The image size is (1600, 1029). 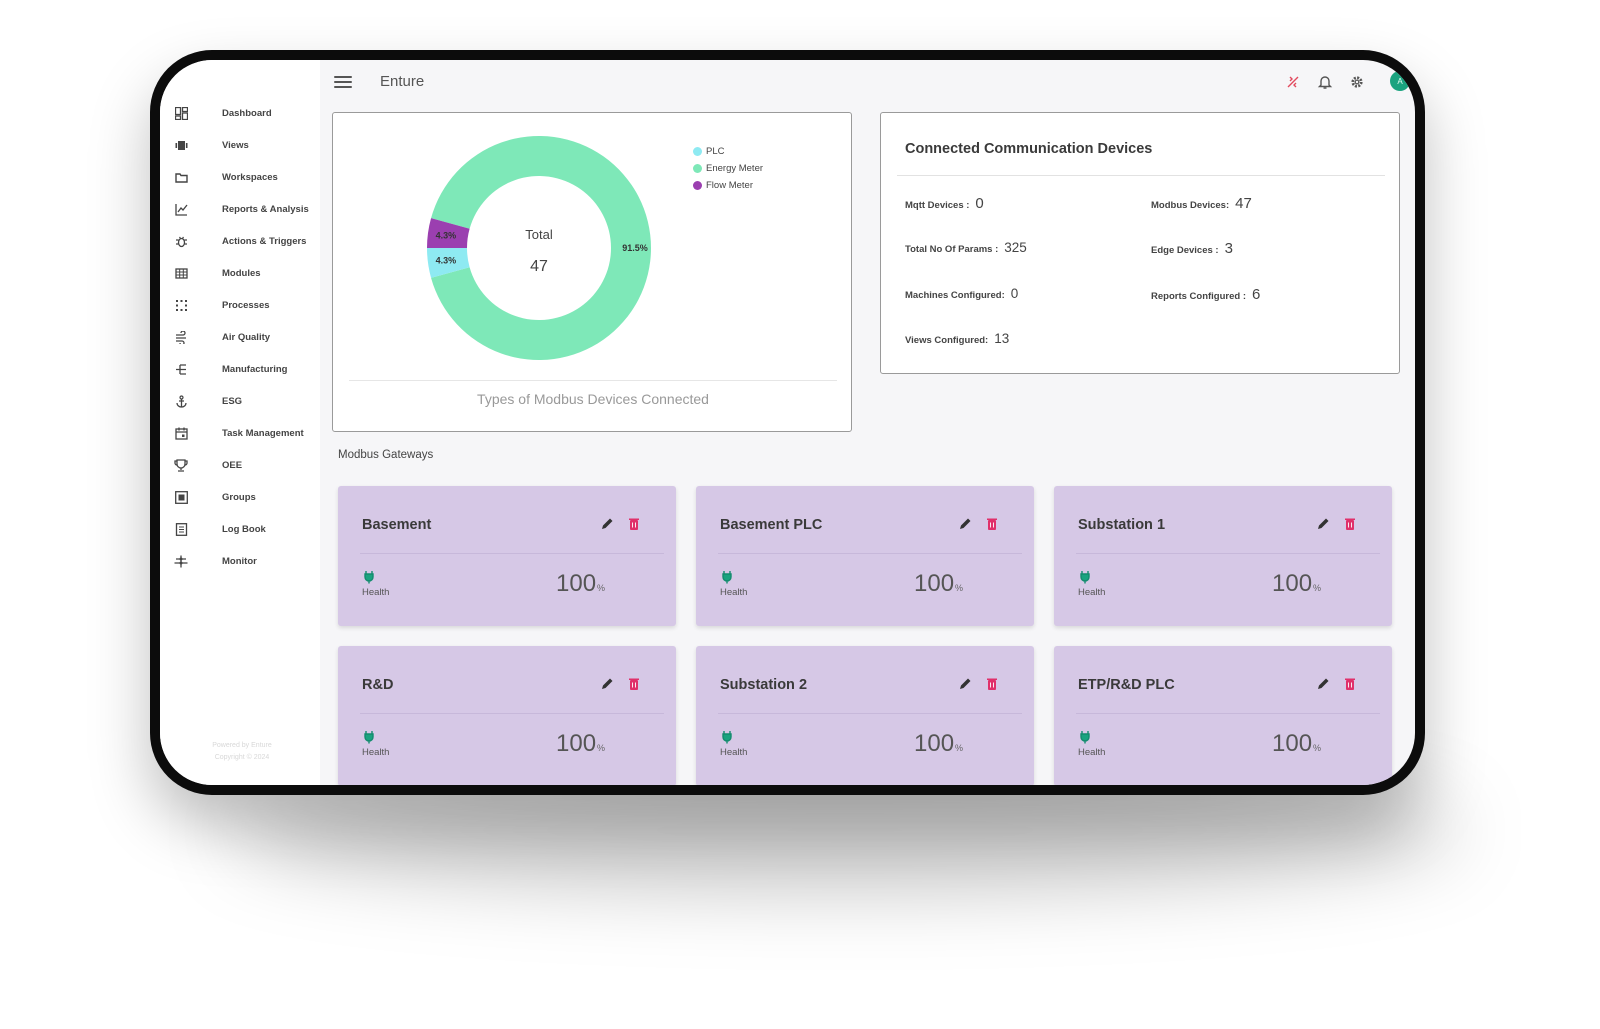 What do you see at coordinates (249, 561) in the screenshot?
I see `sidebar-item-monitor: Monitor` at bounding box center [249, 561].